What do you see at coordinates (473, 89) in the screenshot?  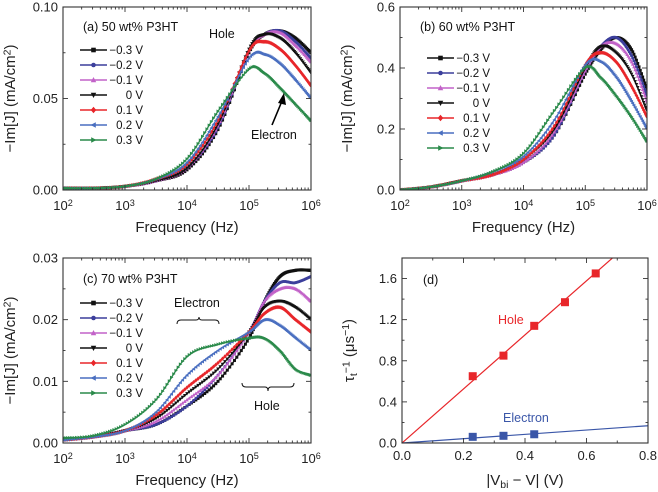 I see `legend-label: −0.1 V` at bounding box center [473, 89].